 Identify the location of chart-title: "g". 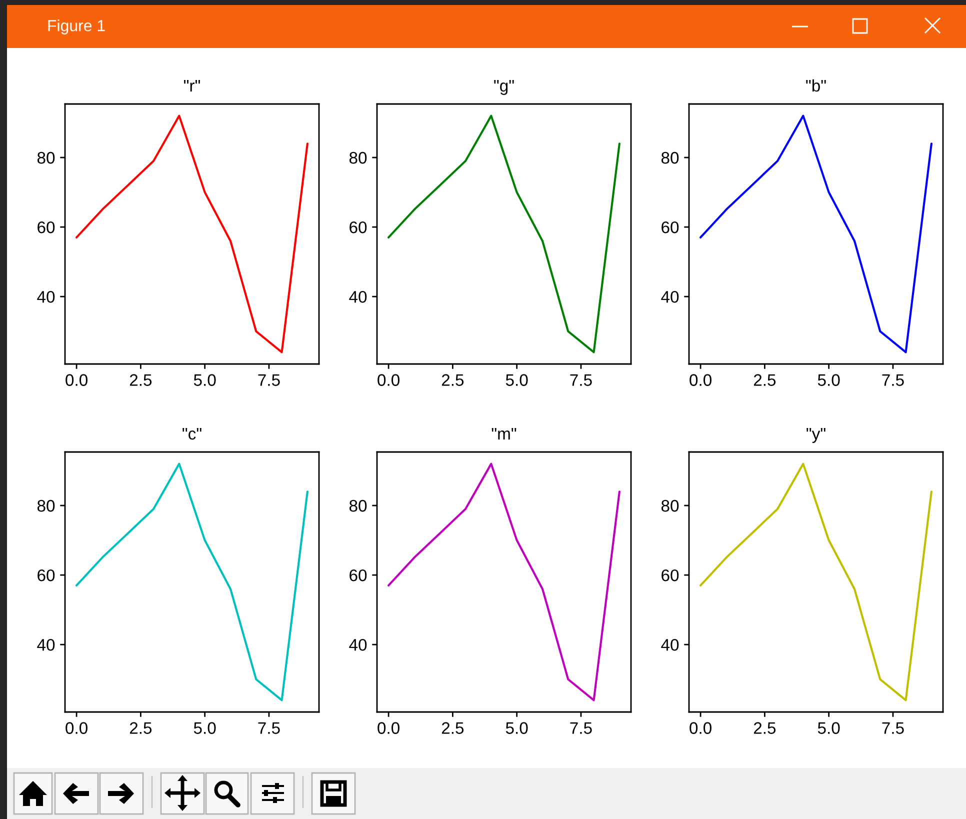
(504, 87).